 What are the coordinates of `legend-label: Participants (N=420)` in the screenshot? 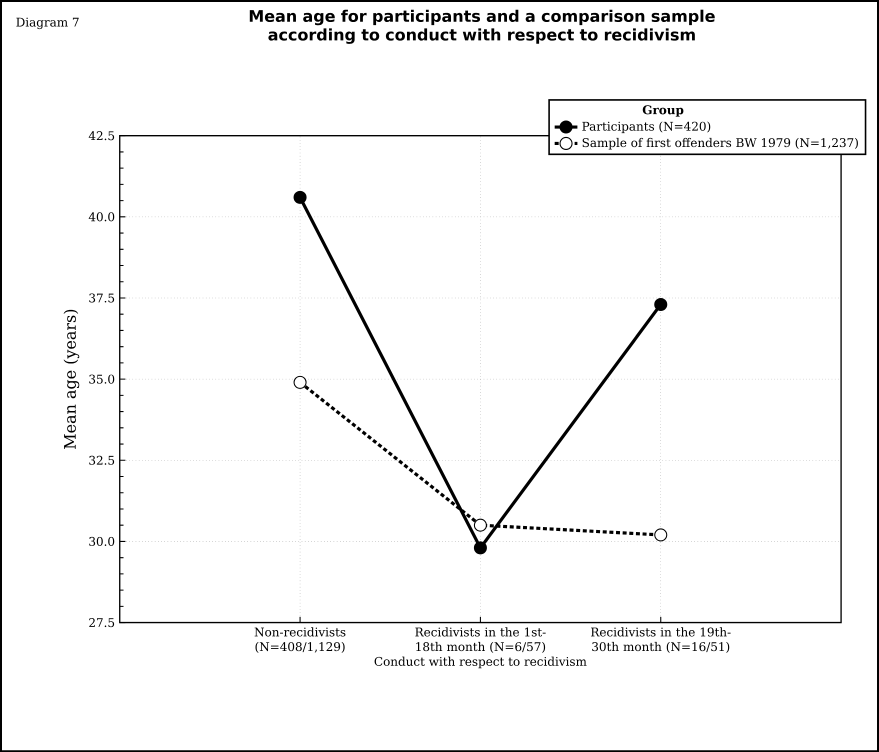 It's located at (646, 127).